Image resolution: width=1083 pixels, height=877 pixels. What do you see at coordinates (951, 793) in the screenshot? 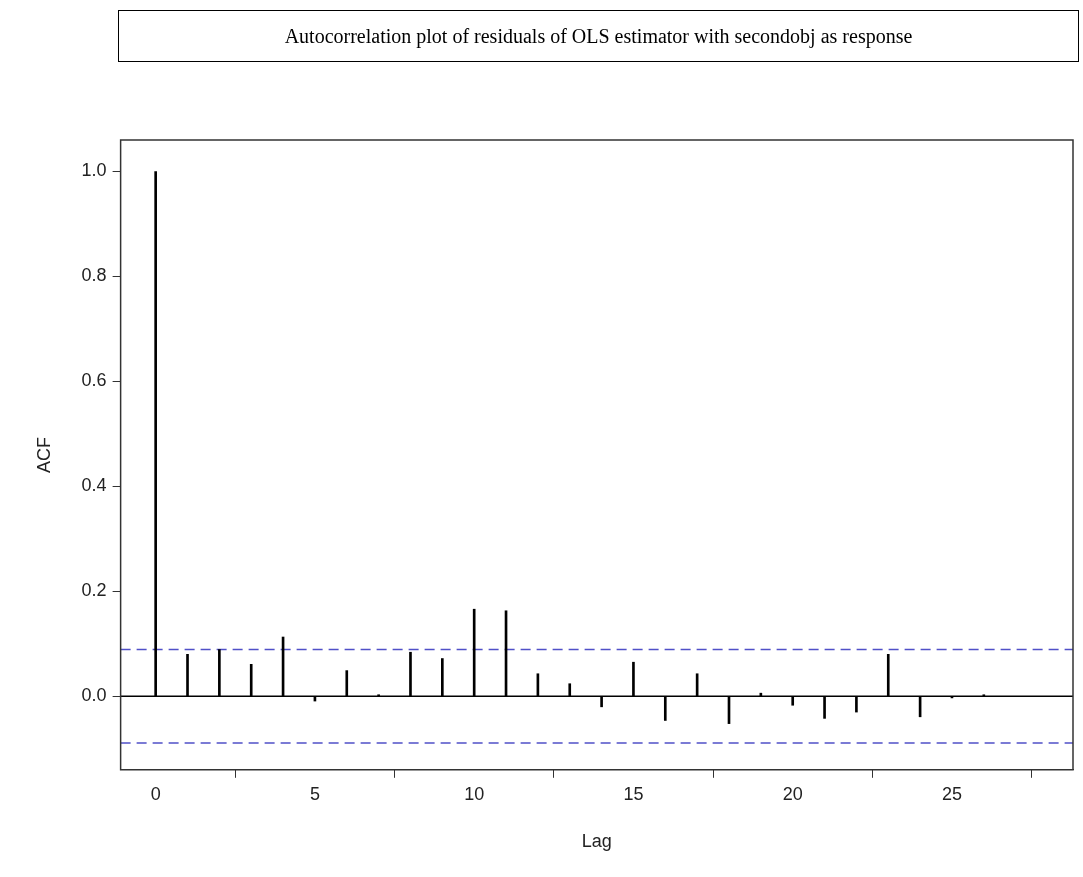
I see `x-tick-label: 25` at bounding box center [951, 793].